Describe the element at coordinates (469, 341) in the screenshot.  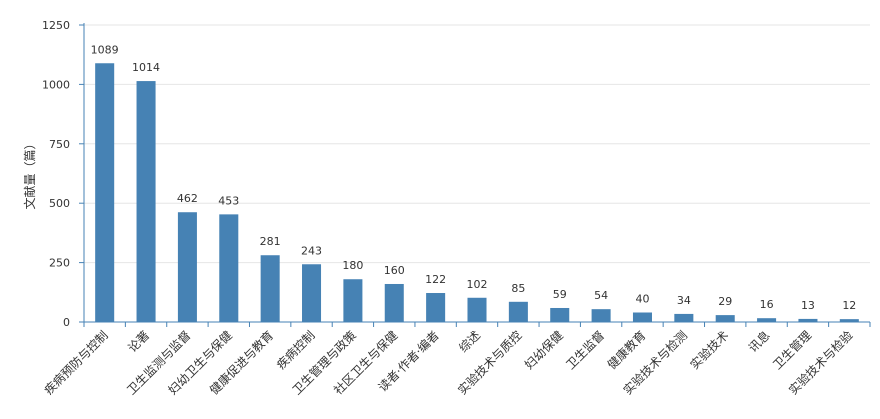
I see `x-tick-label: 综述` at that location.